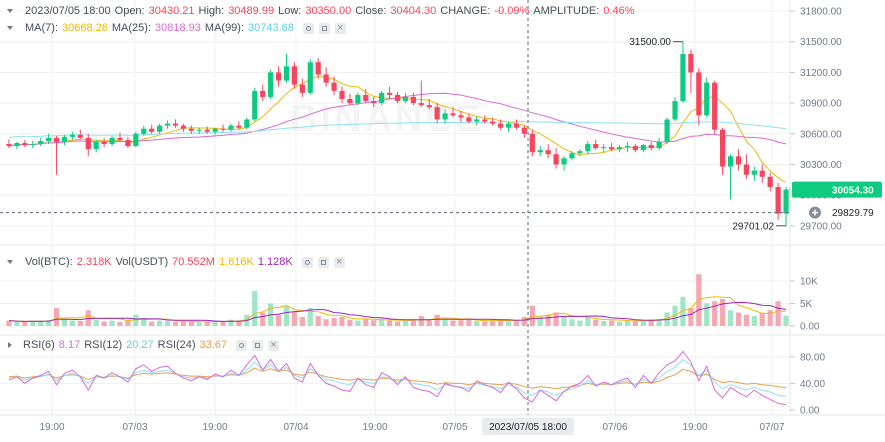 The width and height of the screenshot is (885, 442). What do you see at coordinates (178, 28) in the screenshot?
I see `ma25-value: 30818.93` at bounding box center [178, 28].